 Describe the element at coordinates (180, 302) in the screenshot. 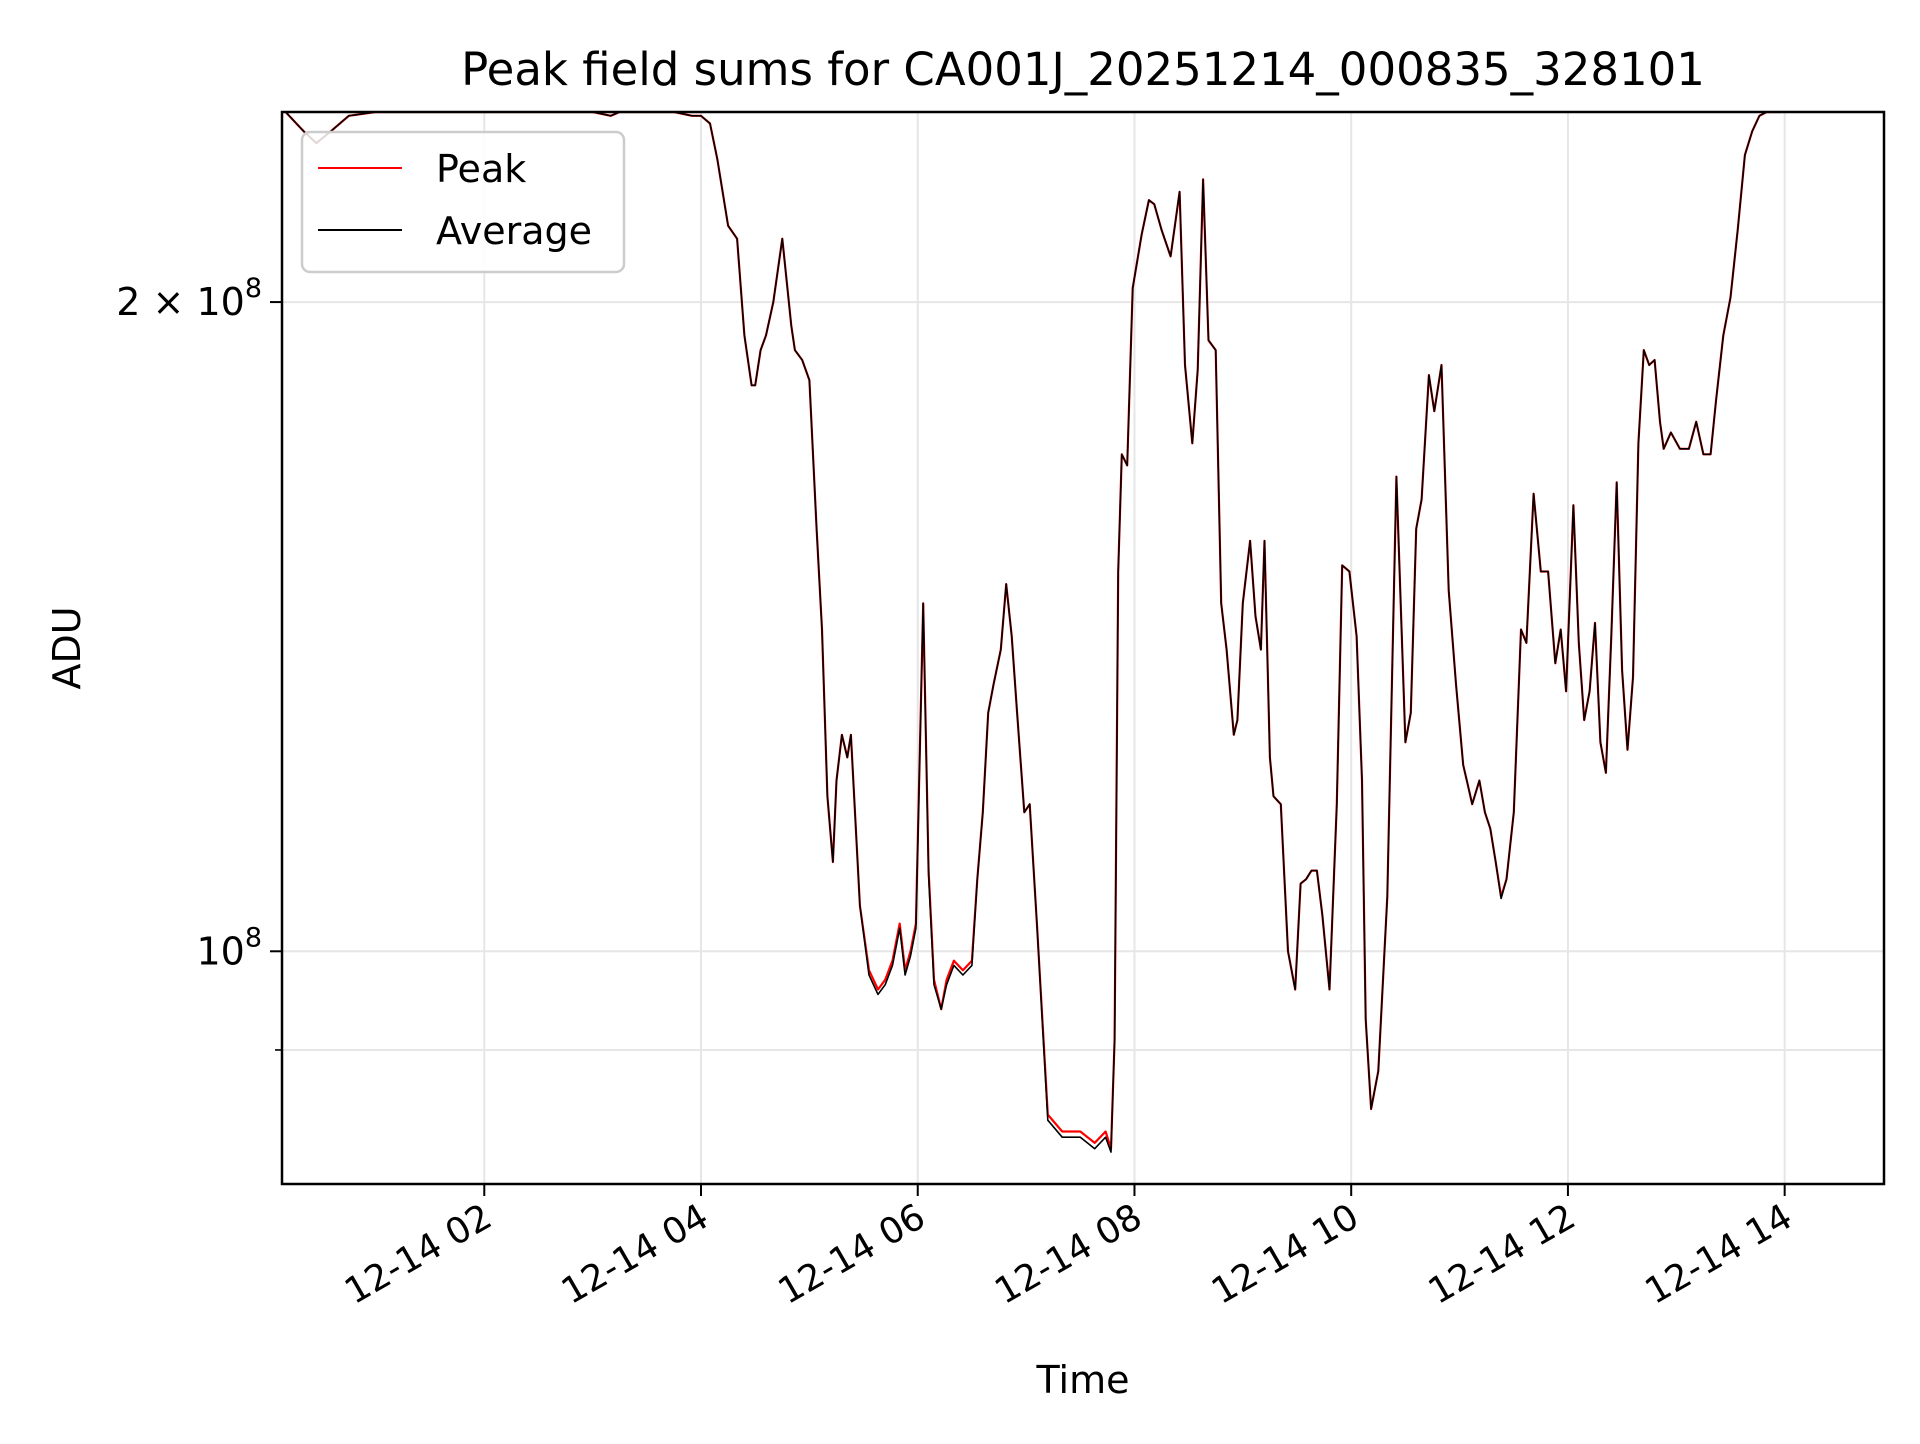

I see `y-tick-base: 2 × 10` at that location.